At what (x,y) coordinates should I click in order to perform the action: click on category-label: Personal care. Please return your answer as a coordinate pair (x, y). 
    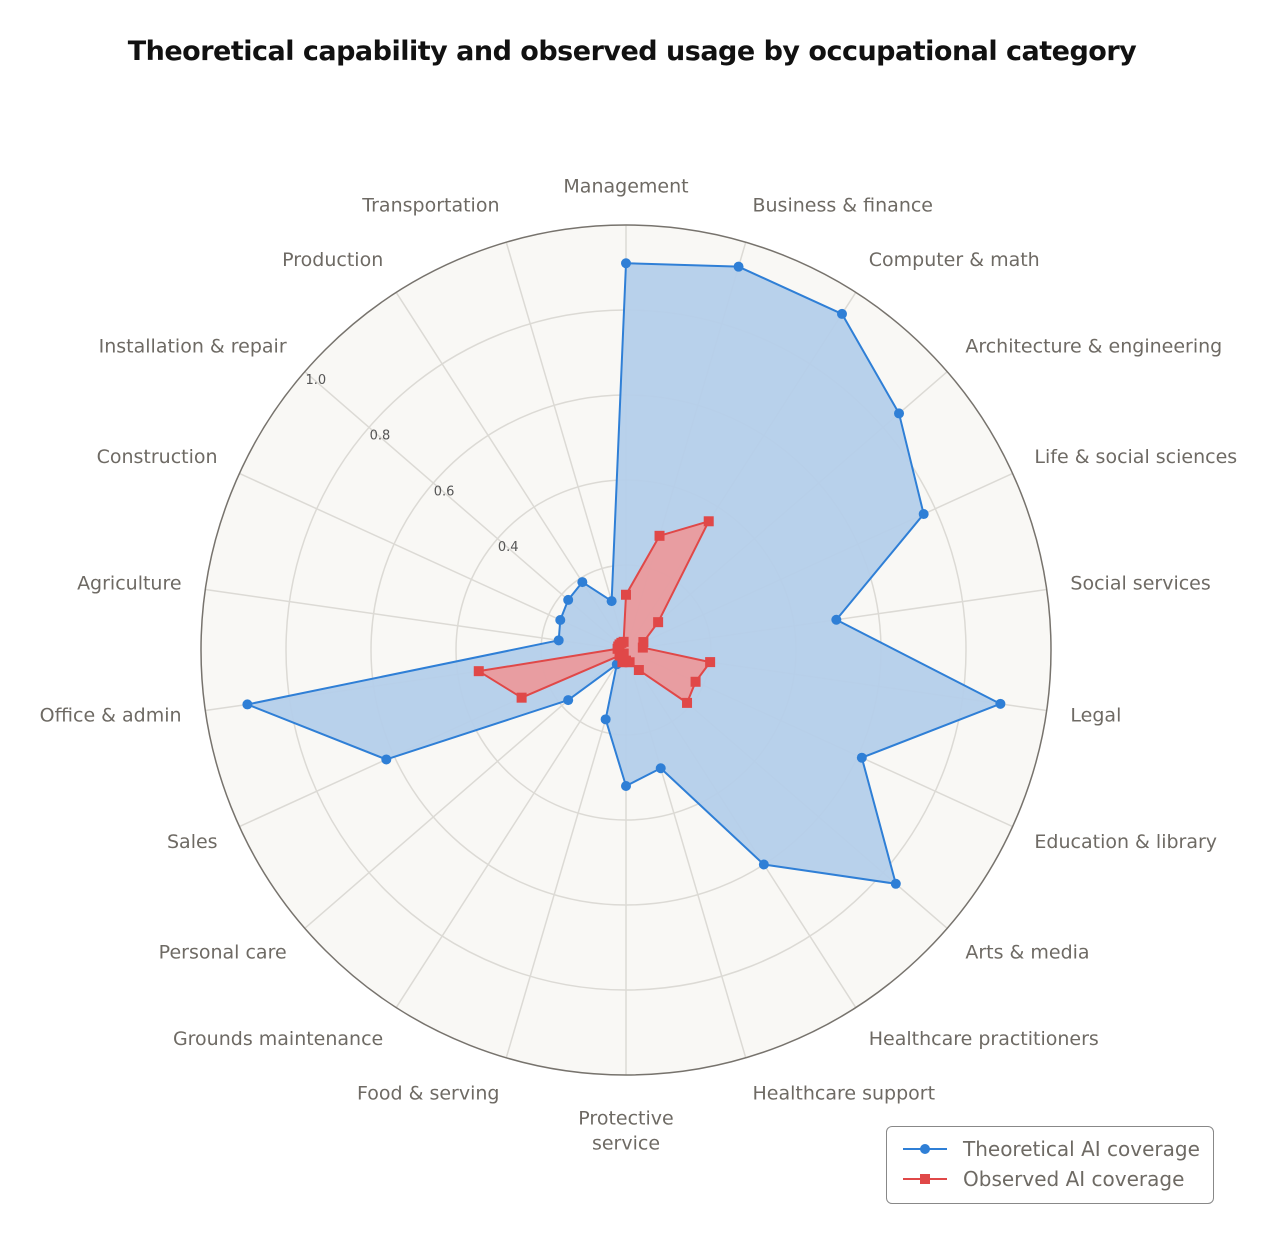
    Looking at the image, I should click on (223, 953).